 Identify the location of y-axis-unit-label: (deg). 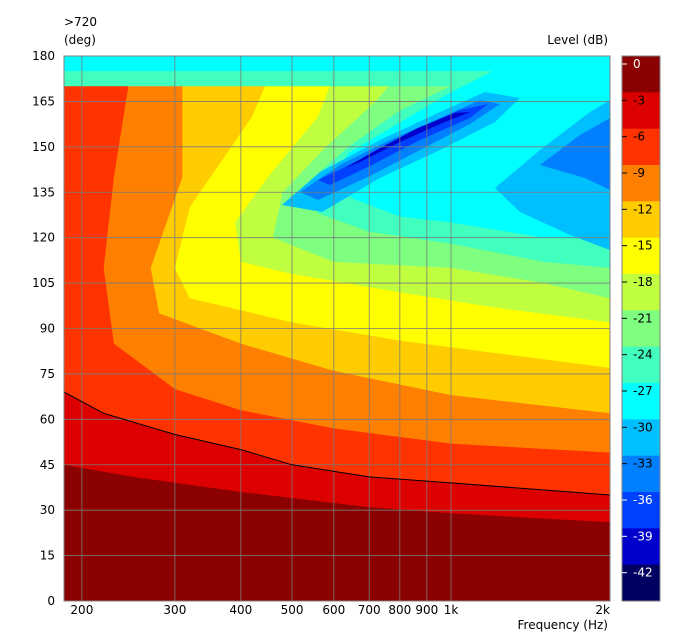
(80, 40).